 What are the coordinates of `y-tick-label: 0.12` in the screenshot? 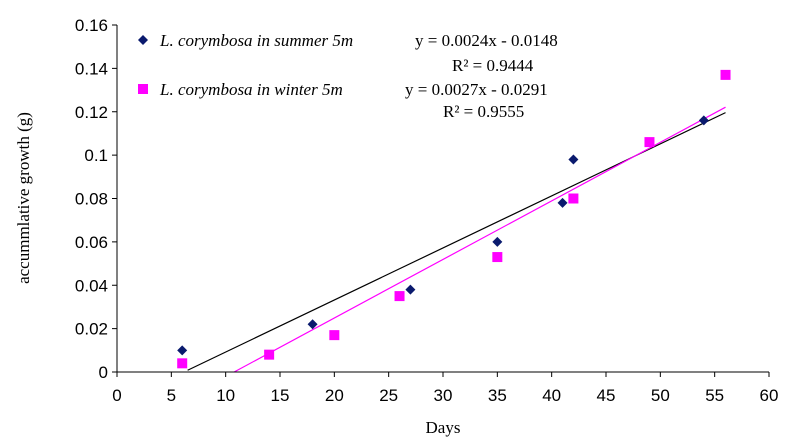 It's located at (91, 112).